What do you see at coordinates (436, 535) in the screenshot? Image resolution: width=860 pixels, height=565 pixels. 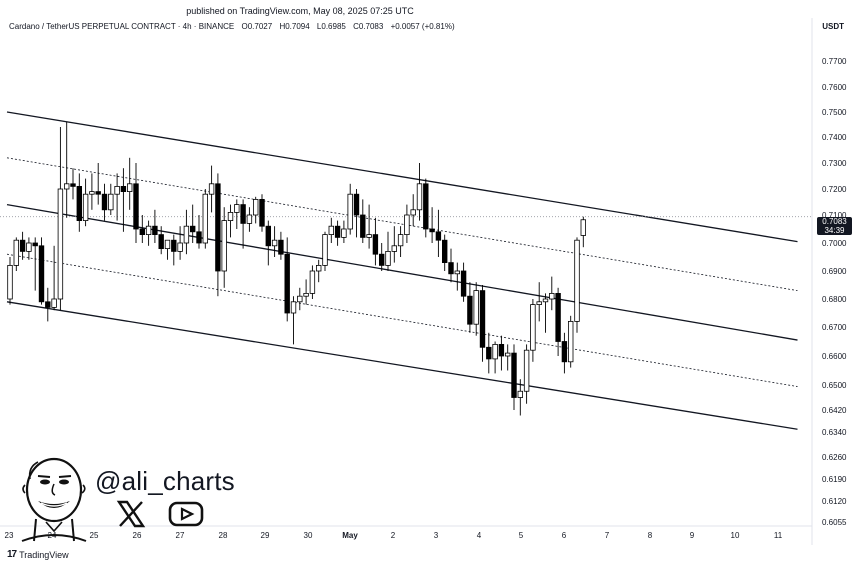 I see `x-tick-label: 3` at bounding box center [436, 535].